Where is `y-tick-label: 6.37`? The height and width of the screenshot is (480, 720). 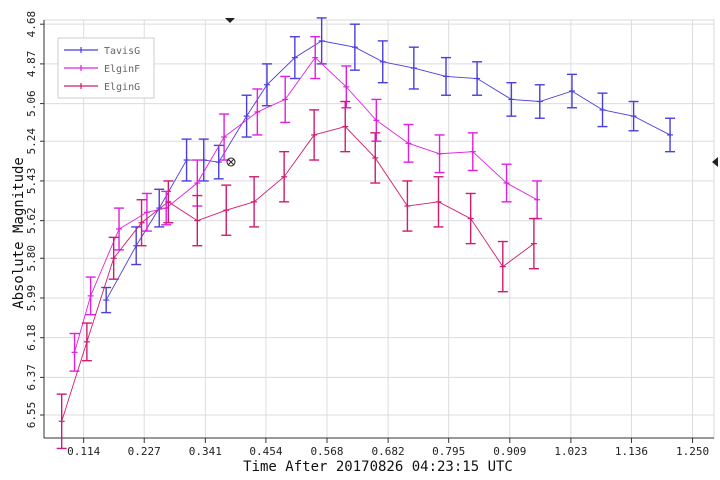 y-tick-label: 6.37 is located at coordinates (31, 377).